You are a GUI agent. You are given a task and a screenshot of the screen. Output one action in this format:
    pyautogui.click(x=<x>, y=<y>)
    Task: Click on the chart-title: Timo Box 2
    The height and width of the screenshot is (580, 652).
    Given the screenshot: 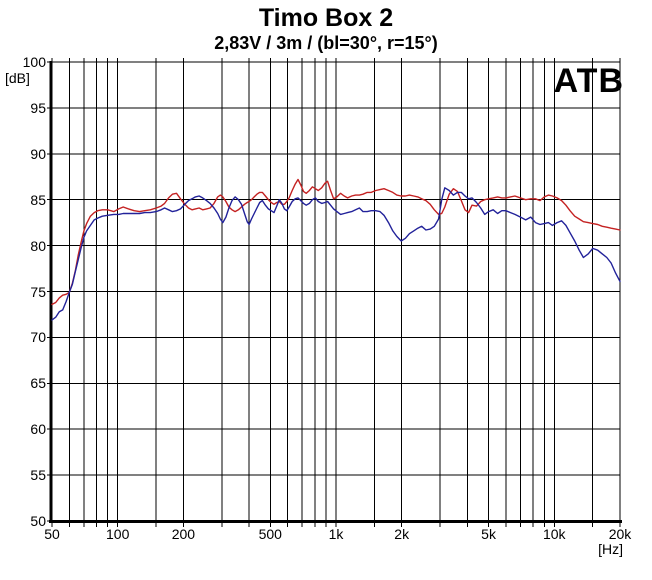 What is the action you would take?
    pyautogui.click(x=326, y=18)
    